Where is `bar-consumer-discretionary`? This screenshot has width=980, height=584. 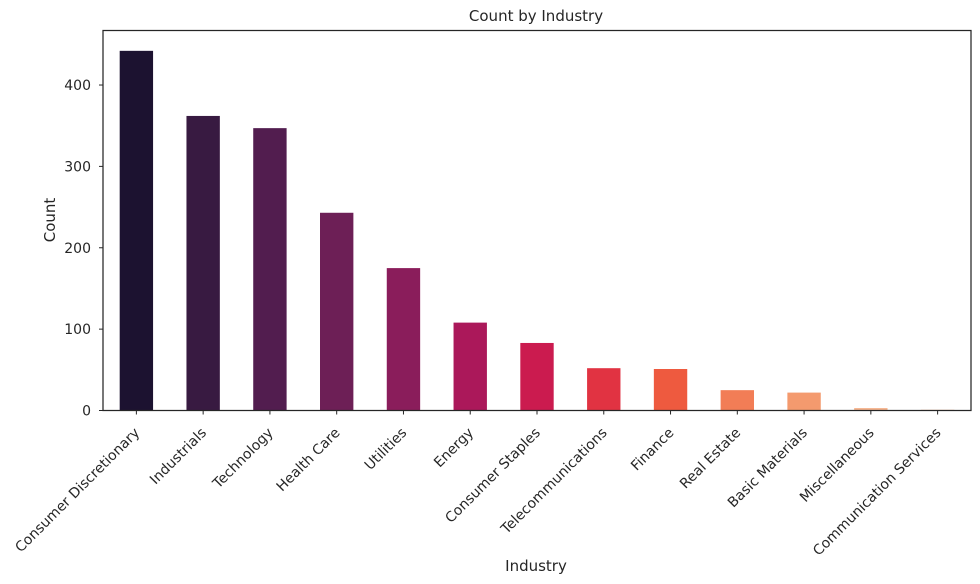
bar-consumer-discretionary is located at coordinates (136, 230).